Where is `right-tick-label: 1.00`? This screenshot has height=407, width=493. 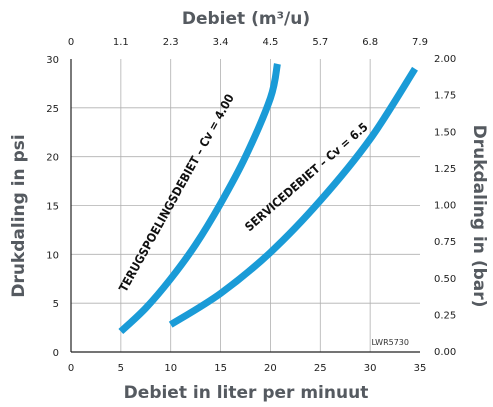 right-tick-label: 1.00 is located at coordinates (445, 206).